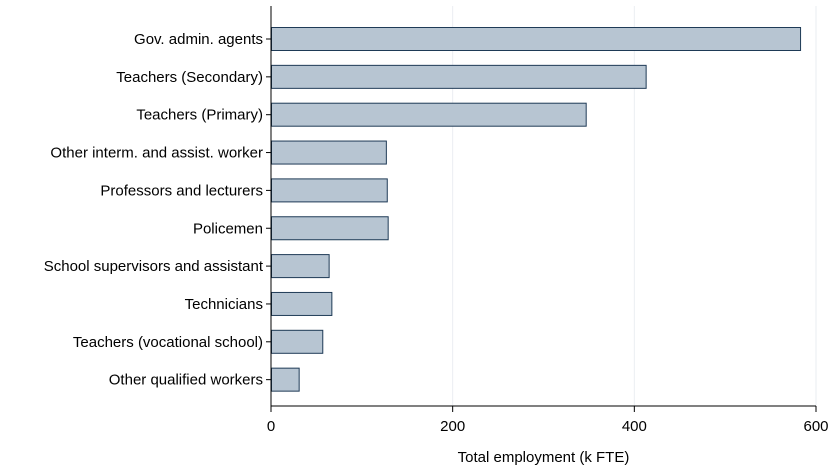  I want to click on x-tick-label: 0, so click(271, 426).